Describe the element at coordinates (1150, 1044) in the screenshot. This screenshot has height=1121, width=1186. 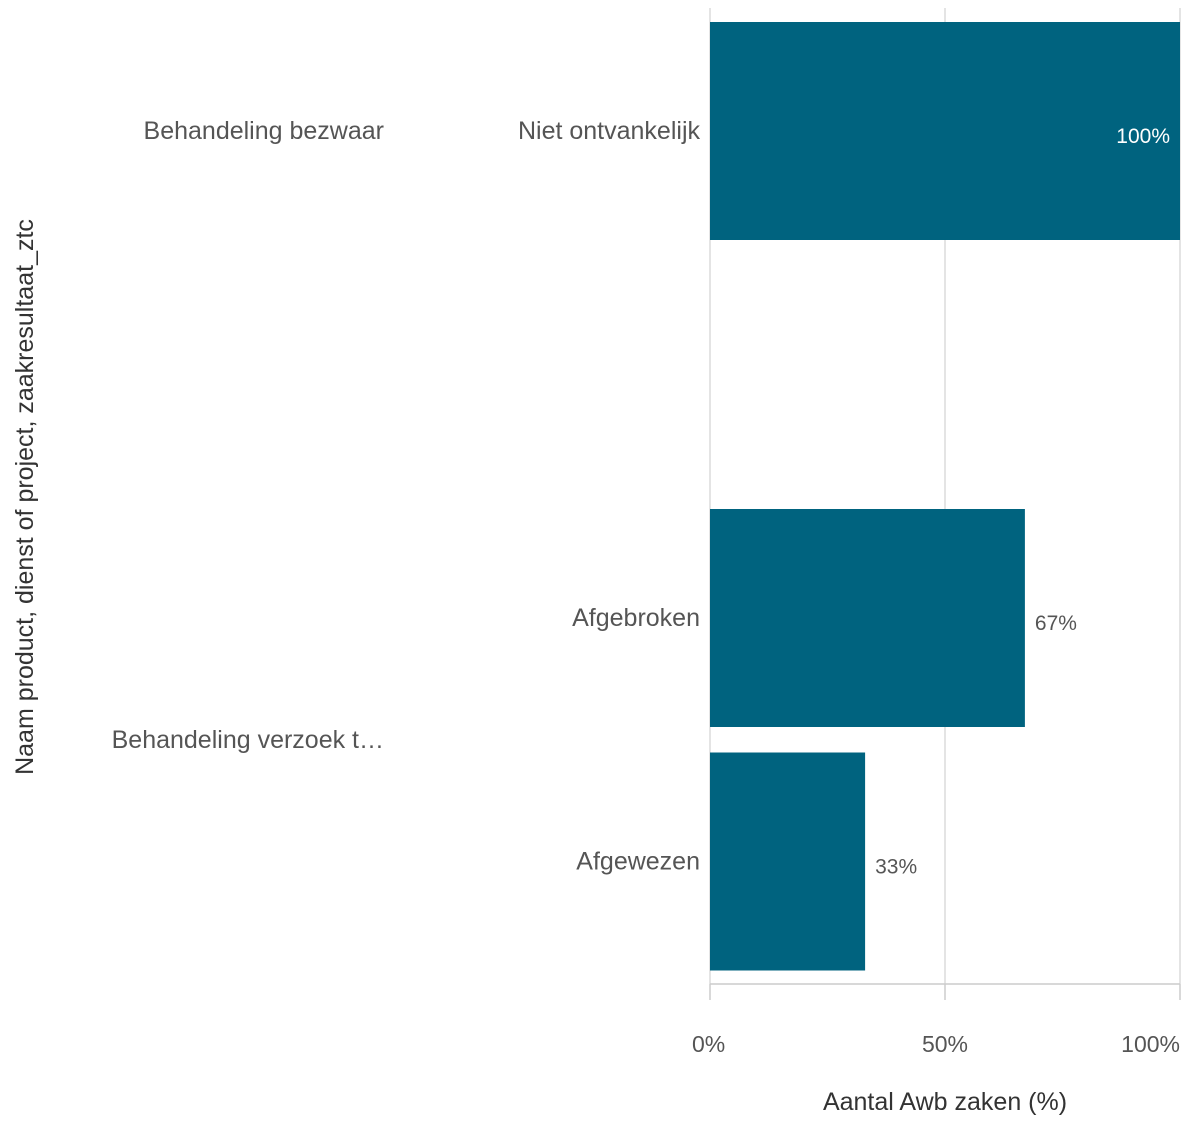
I see `x-tick-label: 100%` at that location.